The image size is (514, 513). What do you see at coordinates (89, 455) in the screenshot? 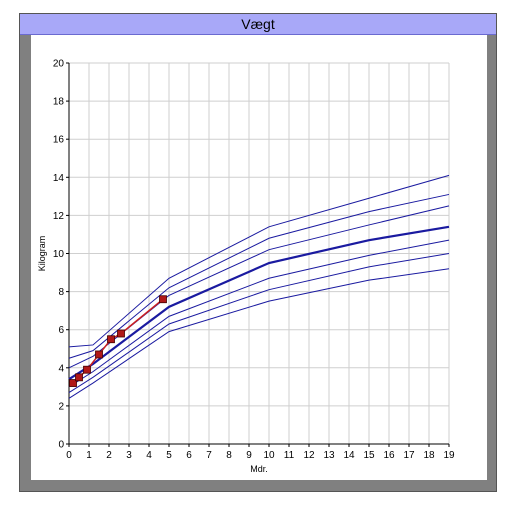
I see `x-tick-label: 1` at bounding box center [89, 455].